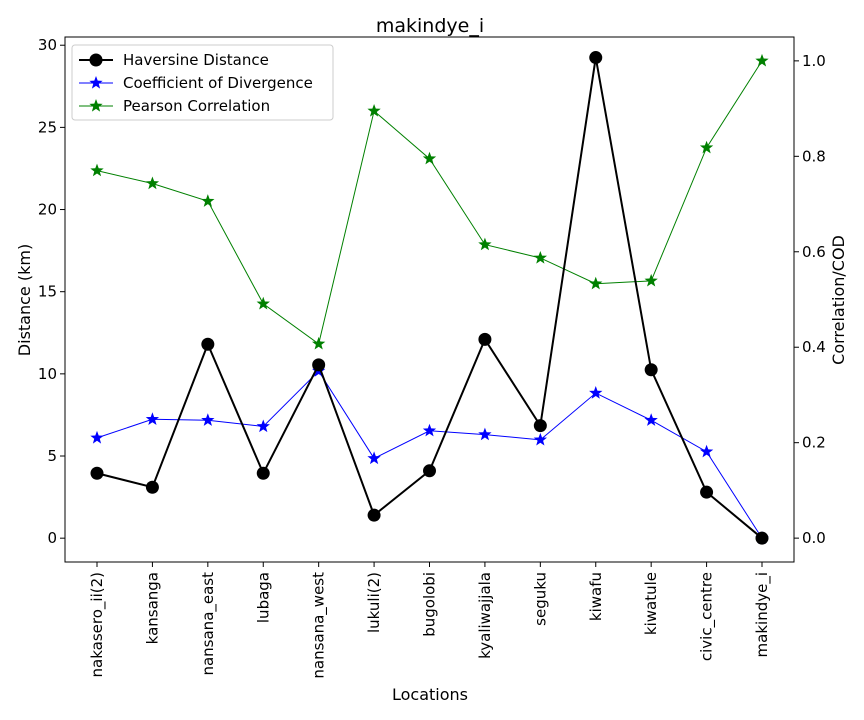 This screenshot has height=720, width=864. Describe the element at coordinates (814, 347) in the screenshot. I see `right-y-tick-label: 0.4` at that location.